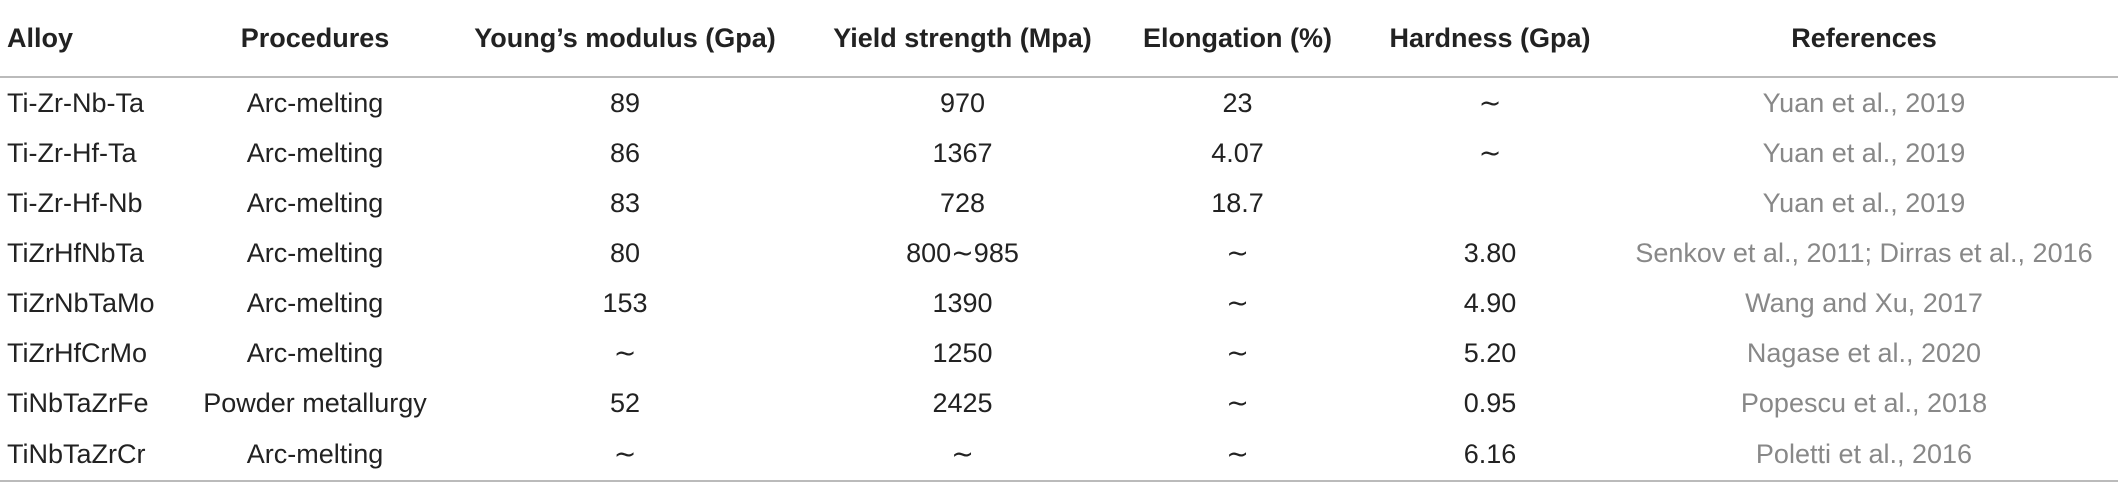  I want to click on table-cell: TiZrHfNbTa, so click(76, 252).